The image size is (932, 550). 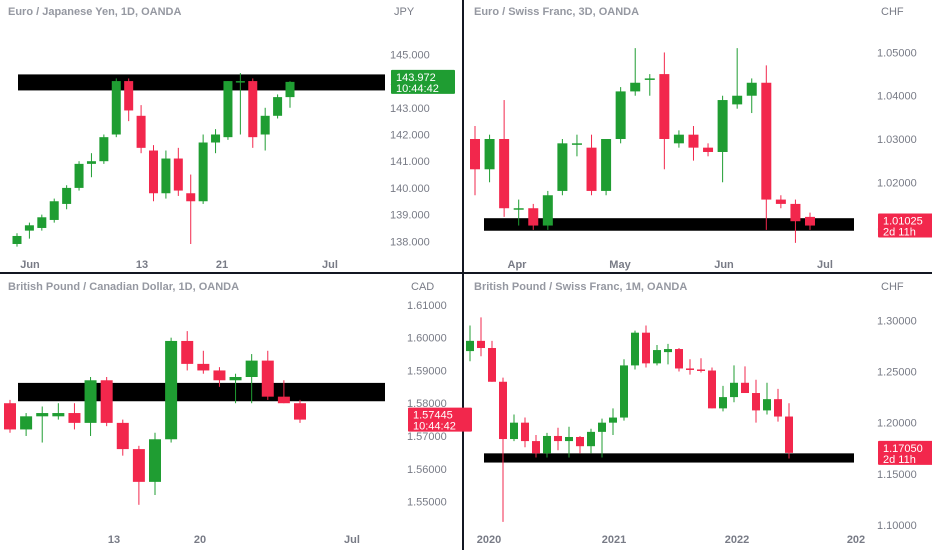 What do you see at coordinates (427, 371) in the screenshot?
I see `y-tick-label: 1.59000` at bounding box center [427, 371].